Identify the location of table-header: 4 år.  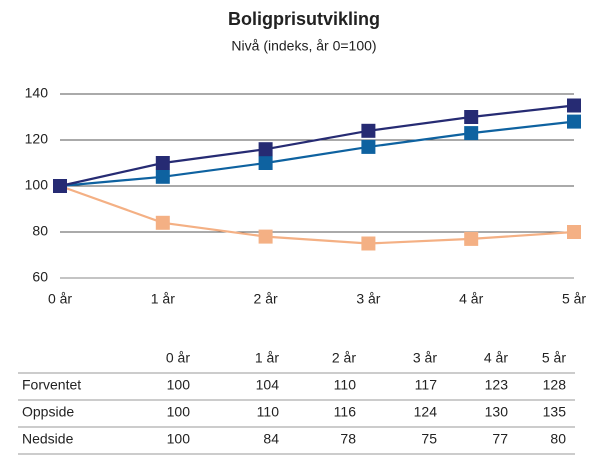
(496, 358).